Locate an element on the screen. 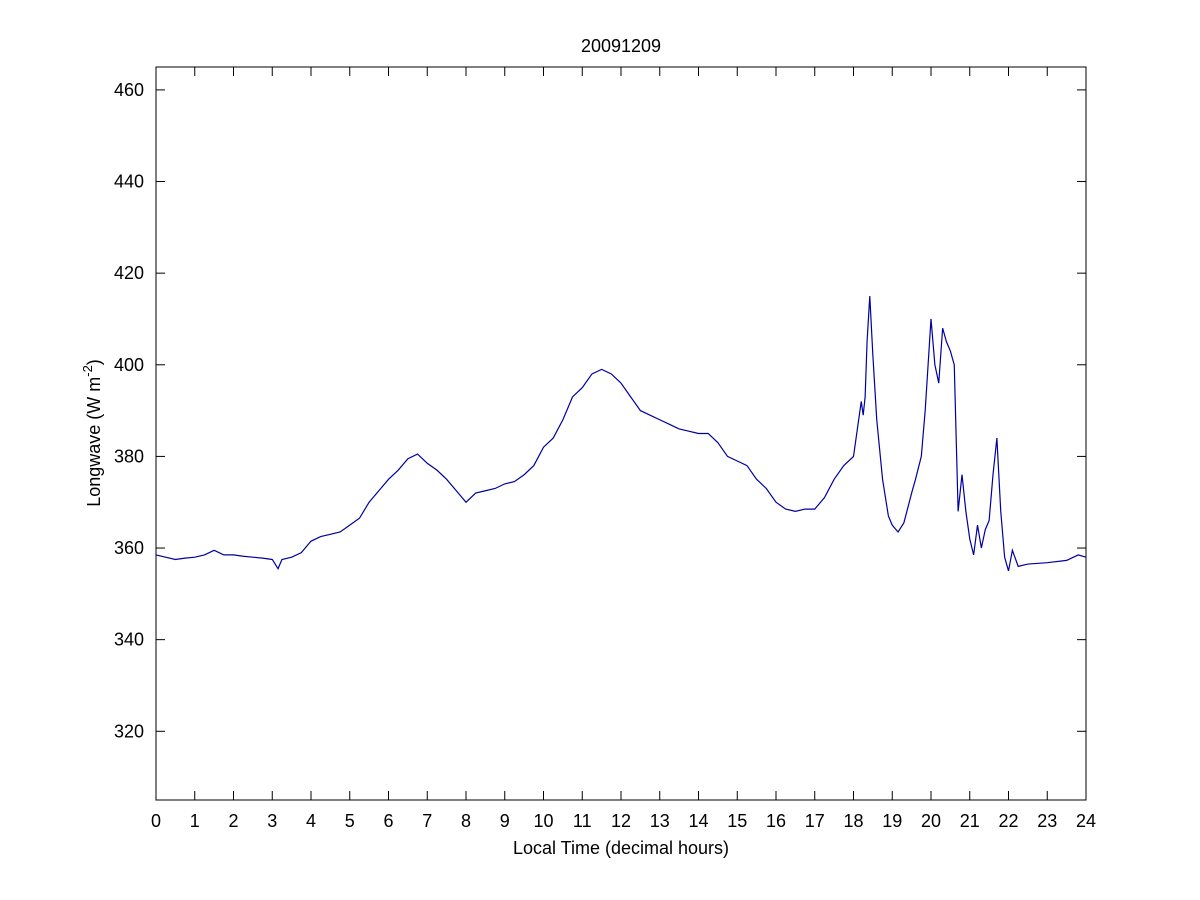 The image size is (1200, 900). x-tick-label: 20 is located at coordinates (931, 821).